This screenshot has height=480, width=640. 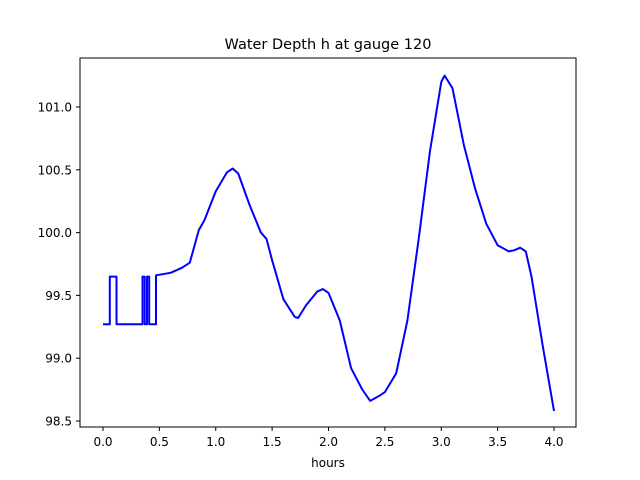 What do you see at coordinates (328, 45) in the screenshot?
I see `chart-title: Water Depth h at gauge 120` at bounding box center [328, 45].